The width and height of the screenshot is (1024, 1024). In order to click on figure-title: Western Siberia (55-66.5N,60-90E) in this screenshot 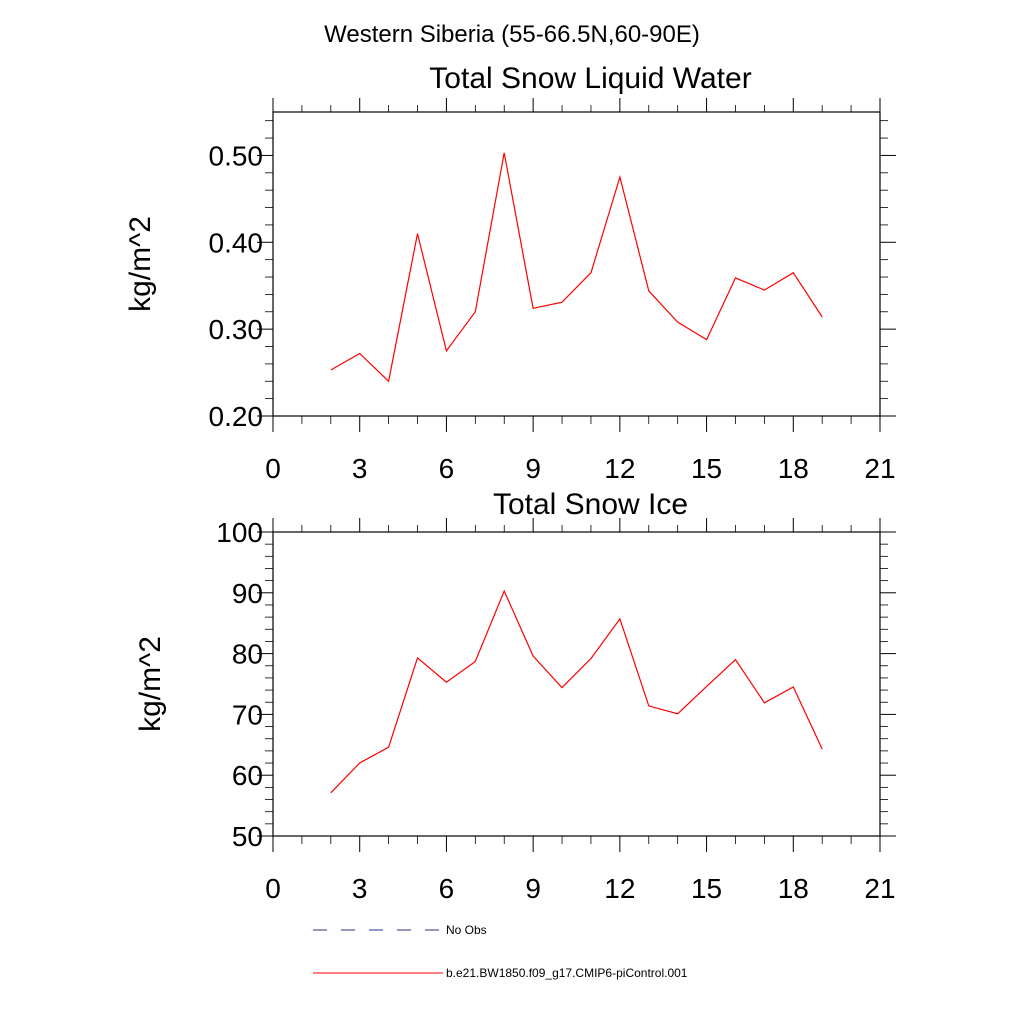, I will do `click(512, 34)`.